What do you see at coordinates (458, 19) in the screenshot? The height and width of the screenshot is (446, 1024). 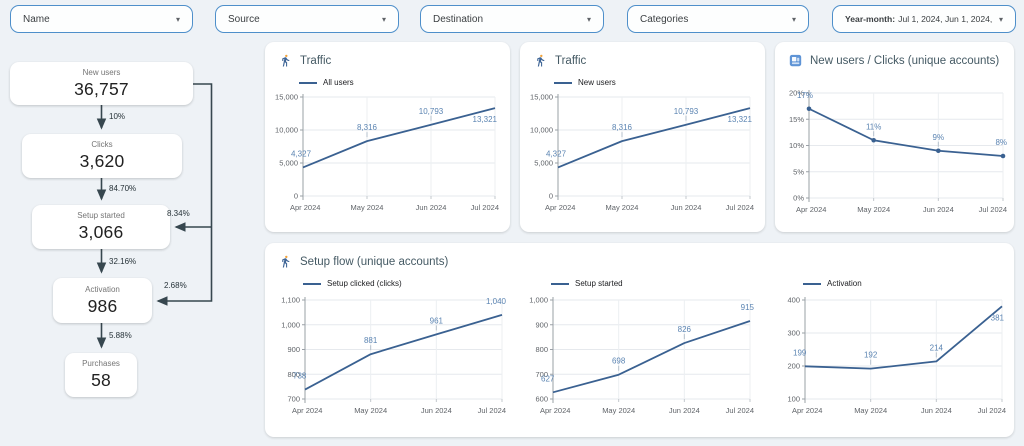 I see `filter-label: Destination` at bounding box center [458, 19].